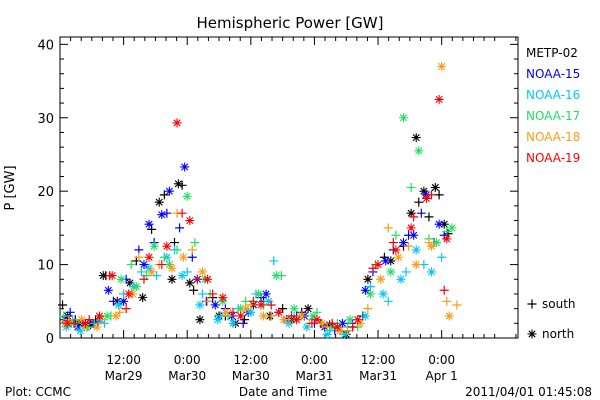 The image size is (600, 400). I want to click on y-tick-label: 30, so click(45, 119).